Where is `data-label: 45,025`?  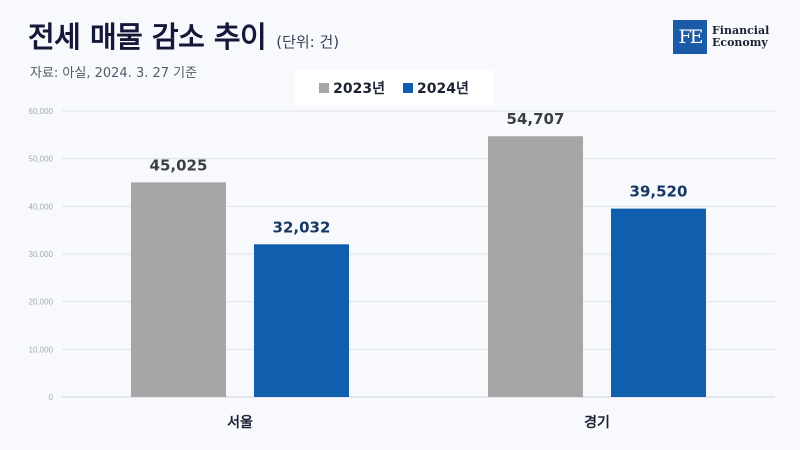
data-label: 45,025 is located at coordinates (179, 165).